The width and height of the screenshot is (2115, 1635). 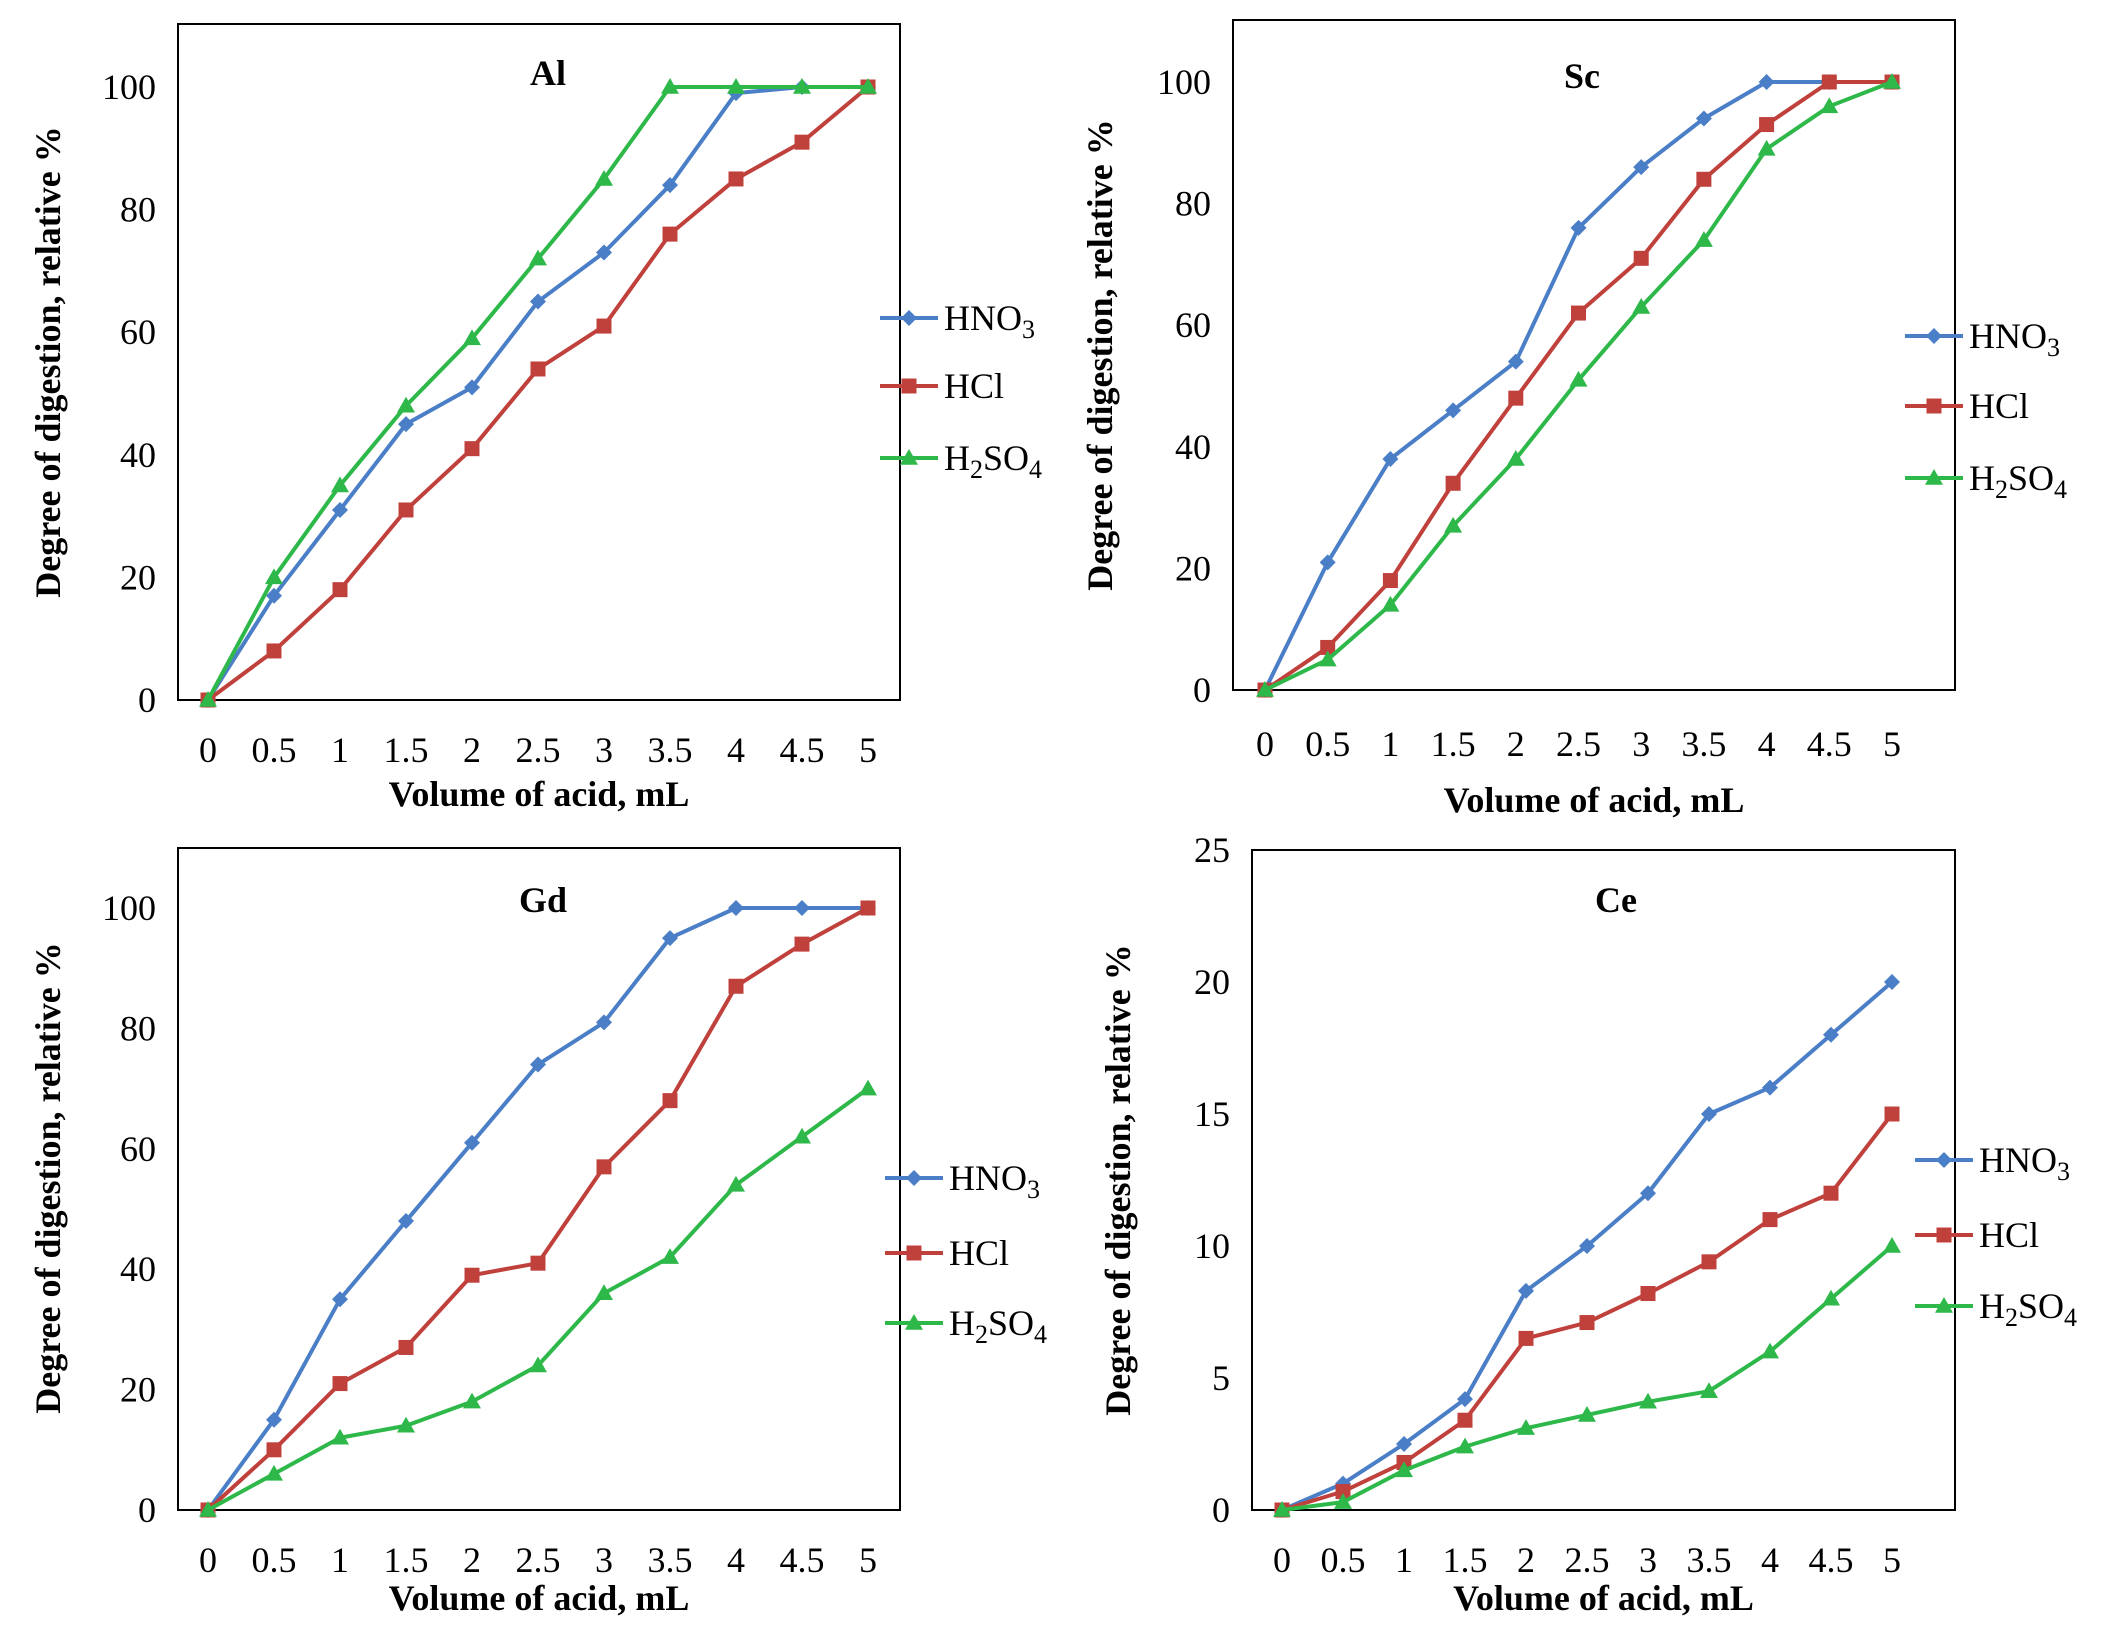 I want to click on y-tick-label: 80, so click(x=138, y=210).